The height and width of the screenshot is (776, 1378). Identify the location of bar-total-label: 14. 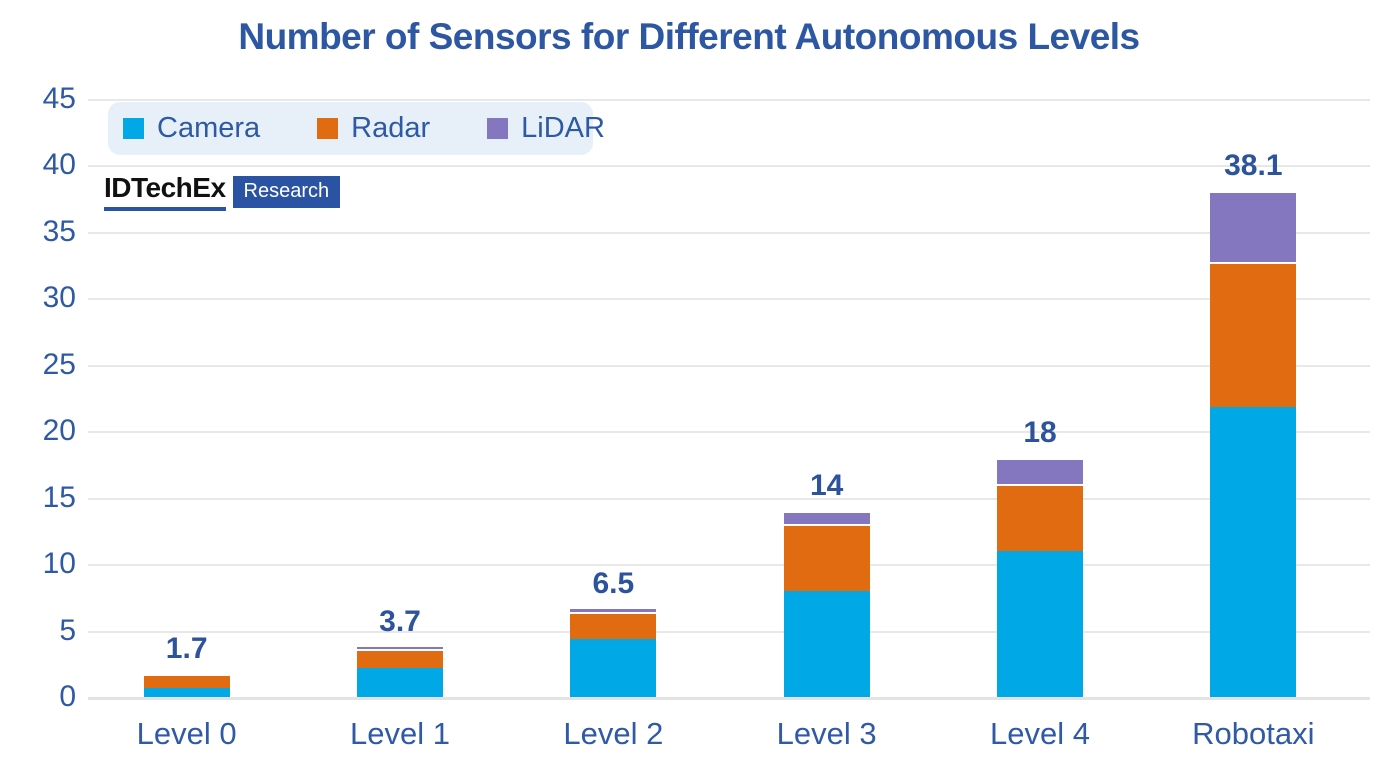
(826, 485).